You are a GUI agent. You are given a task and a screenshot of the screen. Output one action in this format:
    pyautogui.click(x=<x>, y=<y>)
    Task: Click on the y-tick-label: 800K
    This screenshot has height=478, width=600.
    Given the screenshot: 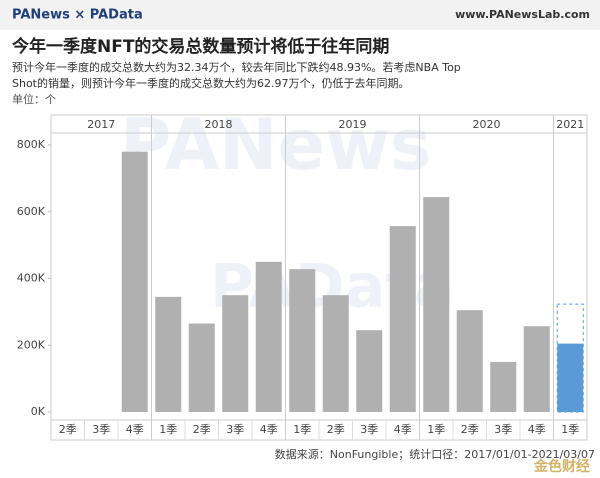 What is the action you would take?
    pyautogui.click(x=31, y=144)
    